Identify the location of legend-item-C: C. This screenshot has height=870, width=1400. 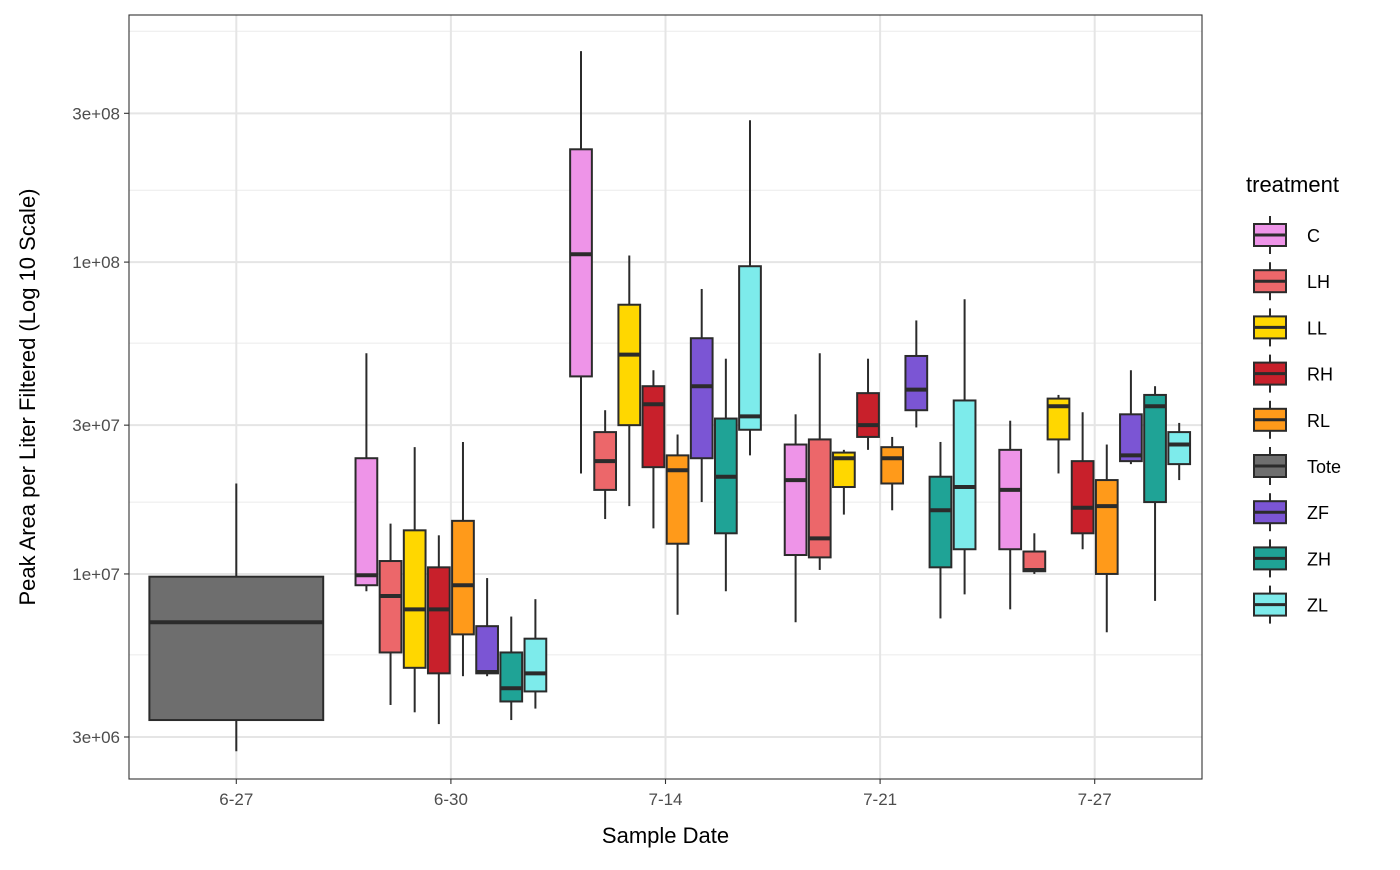
(1286, 235).